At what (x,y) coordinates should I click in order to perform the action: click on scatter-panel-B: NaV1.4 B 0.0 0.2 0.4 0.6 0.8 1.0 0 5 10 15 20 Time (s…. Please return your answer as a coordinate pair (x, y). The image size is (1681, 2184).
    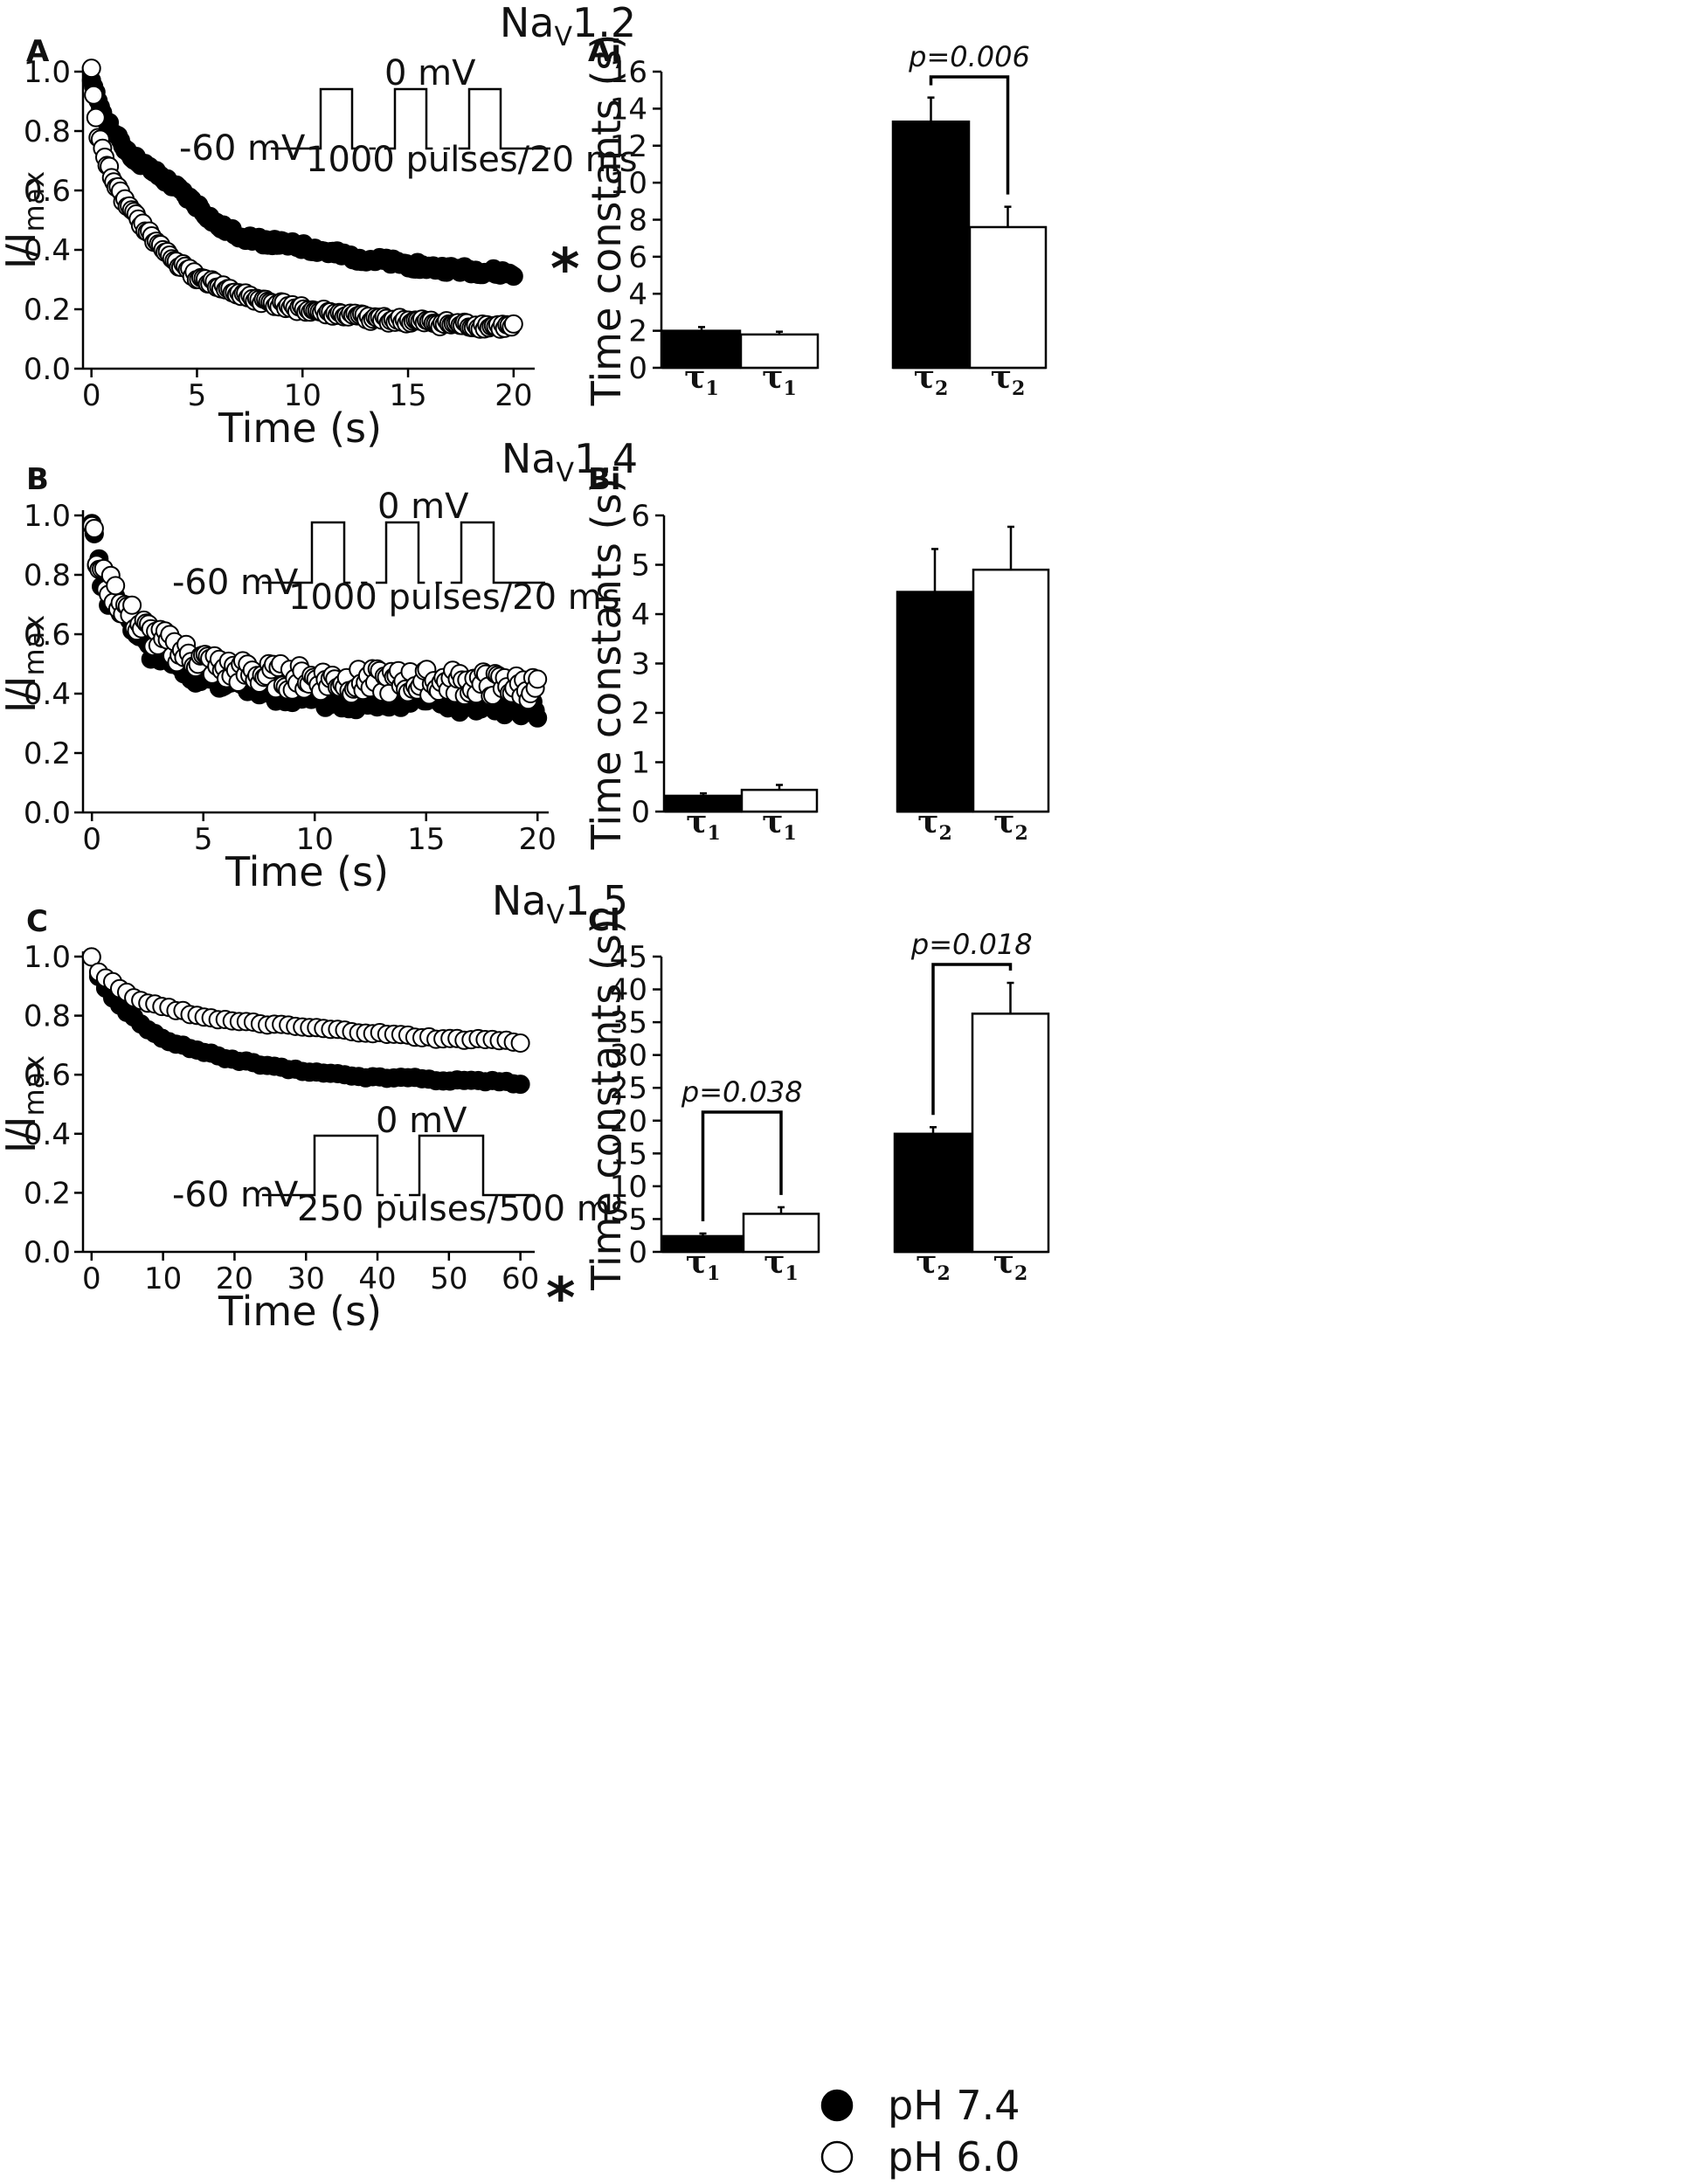
    Looking at the image, I should click on (319, 665).